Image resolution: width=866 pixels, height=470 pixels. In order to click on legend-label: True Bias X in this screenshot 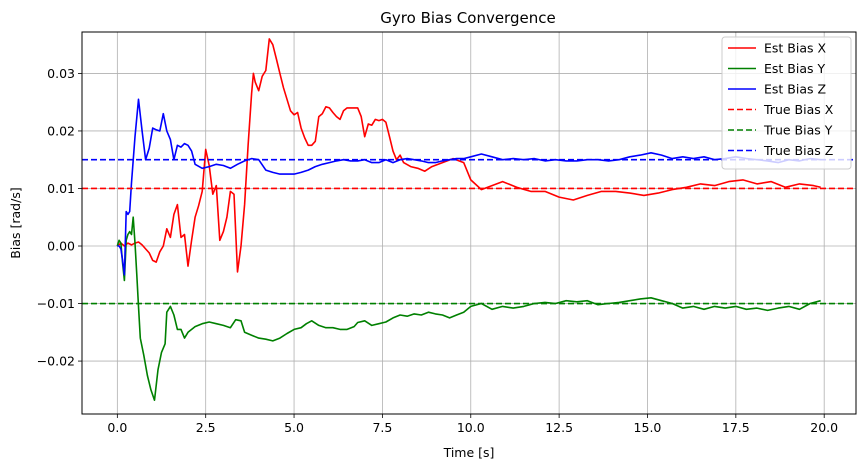, I will do `click(798, 109)`.